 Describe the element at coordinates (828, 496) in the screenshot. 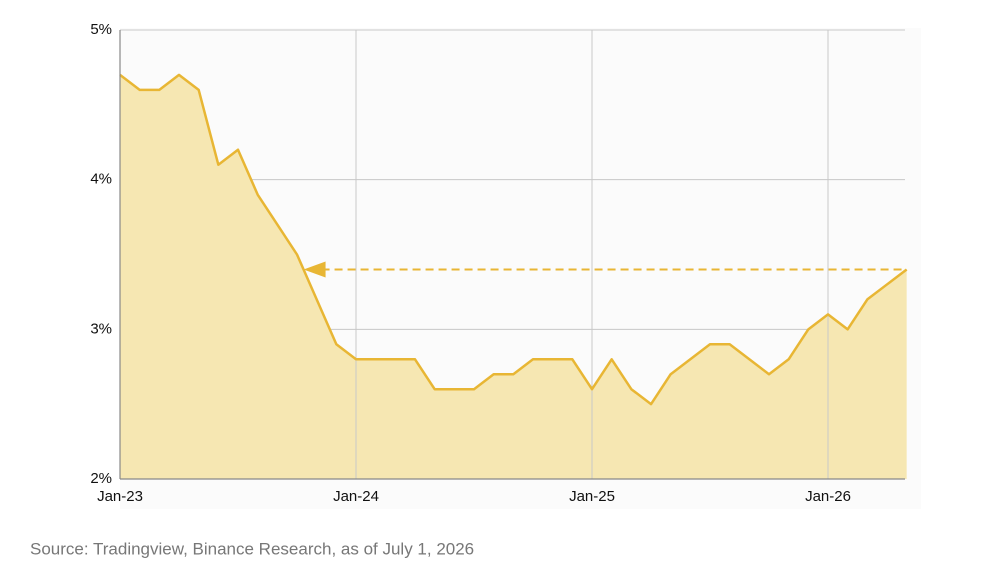

I see `x-tick-label: Jan-26` at that location.